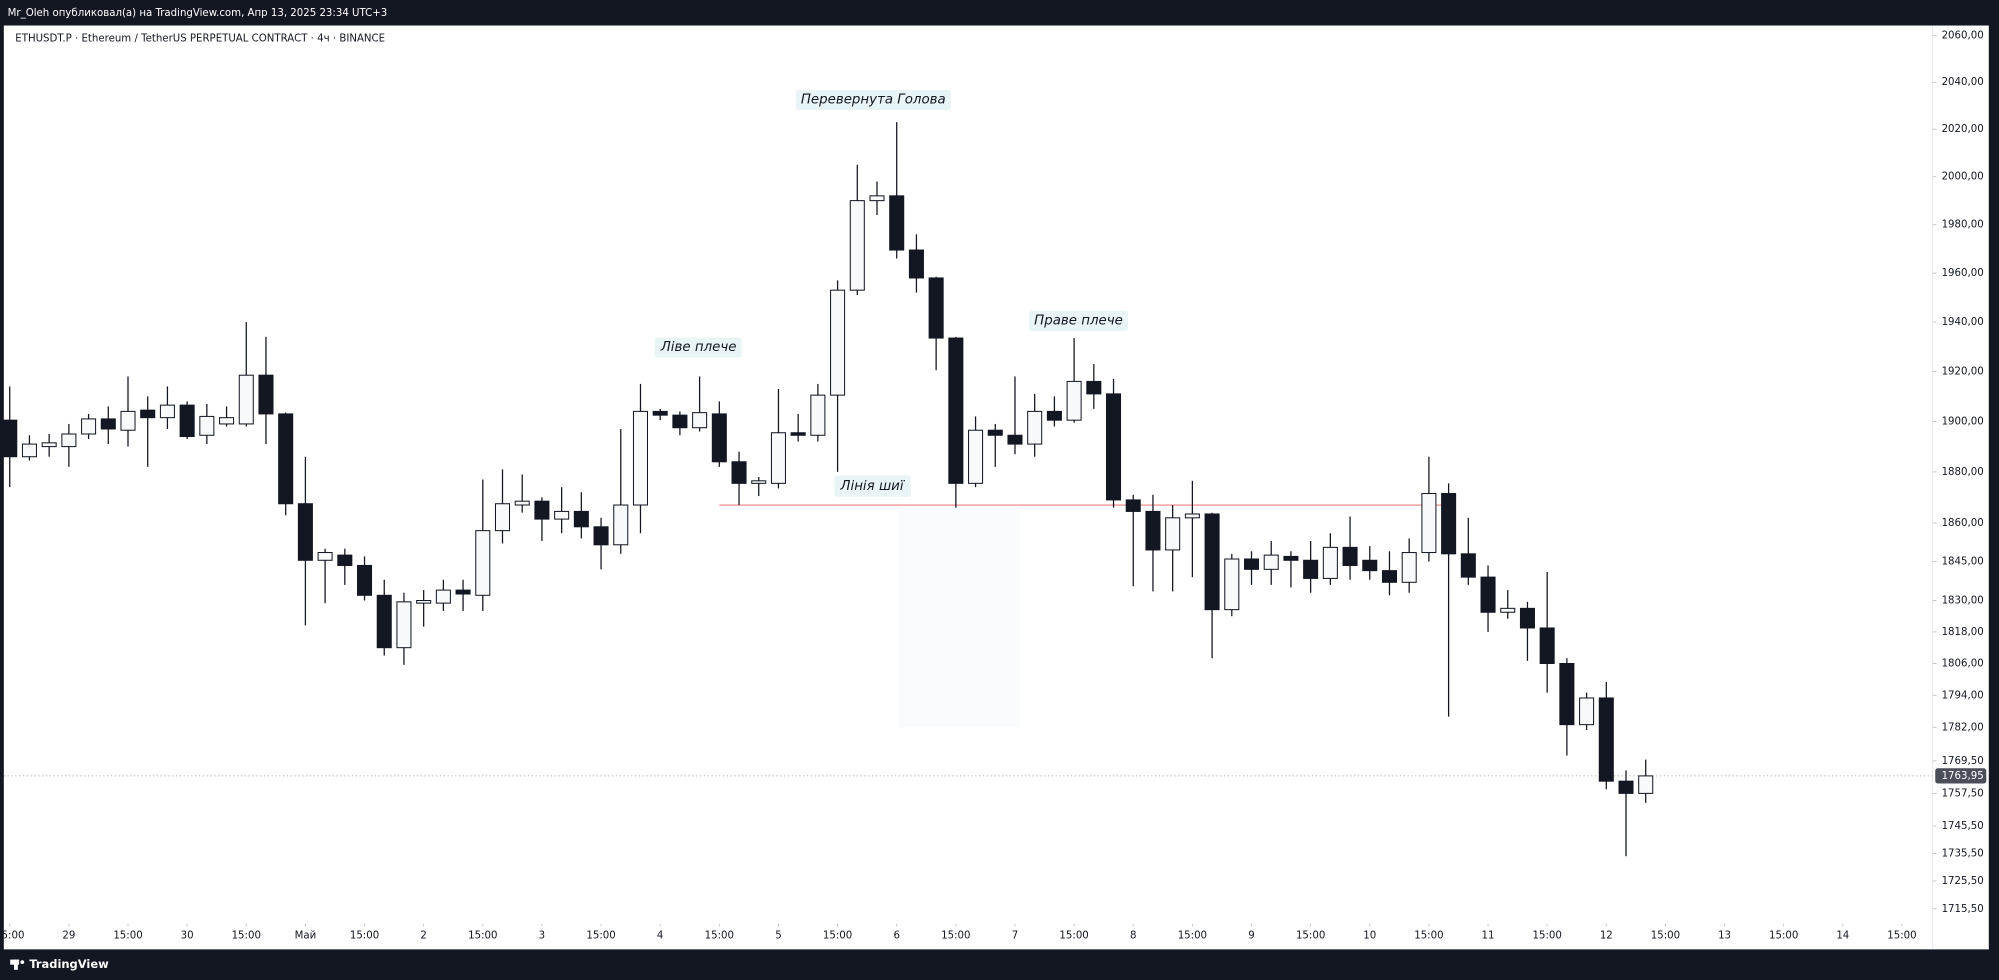 Image resolution: width=1999 pixels, height=980 pixels. I want to click on y-tick-label: 1860,00, so click(1963, 523).